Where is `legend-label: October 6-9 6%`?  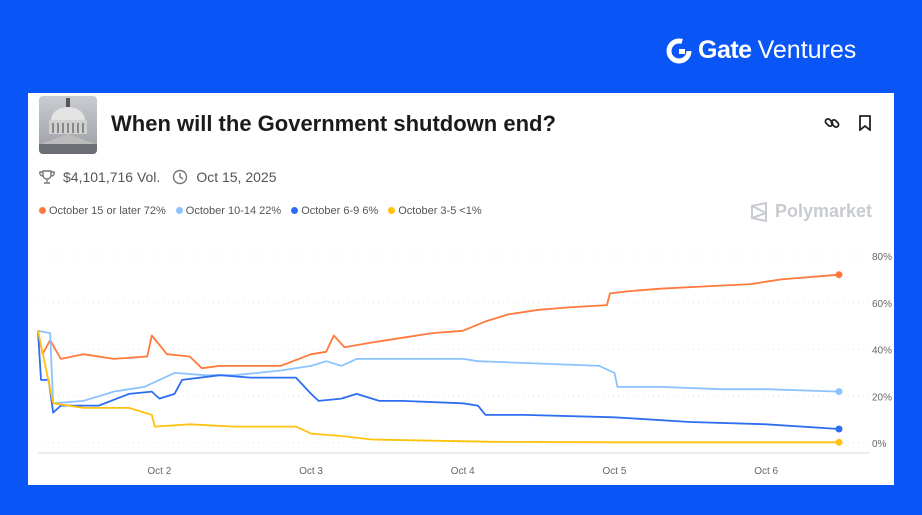 legend-label: October 6-9 6% is located at coordinates (340, 211).